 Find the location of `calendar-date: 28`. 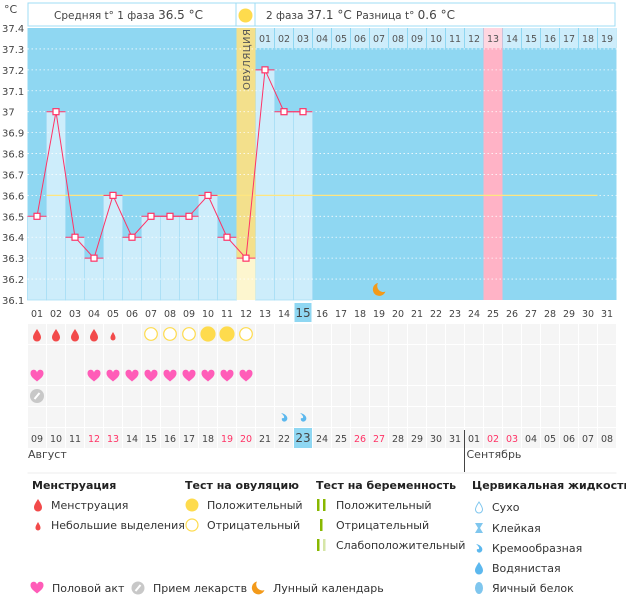

calendar-date: 28 is located at coordinates (398, 439).